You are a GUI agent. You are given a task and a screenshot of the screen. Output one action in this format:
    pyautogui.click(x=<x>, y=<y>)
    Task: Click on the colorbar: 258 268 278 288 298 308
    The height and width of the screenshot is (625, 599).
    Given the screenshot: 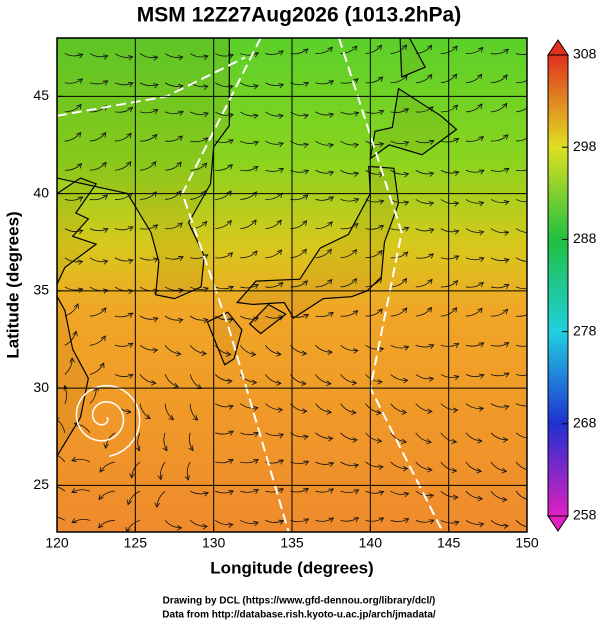 What is the action you would take?
    pyautogui.click(x=572, y=285)
    